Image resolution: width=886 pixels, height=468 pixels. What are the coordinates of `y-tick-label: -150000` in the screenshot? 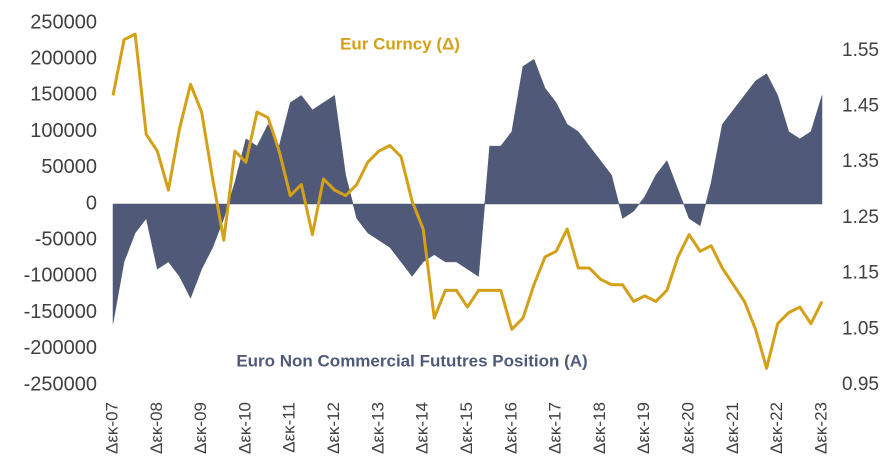 It's located at (60, 312).